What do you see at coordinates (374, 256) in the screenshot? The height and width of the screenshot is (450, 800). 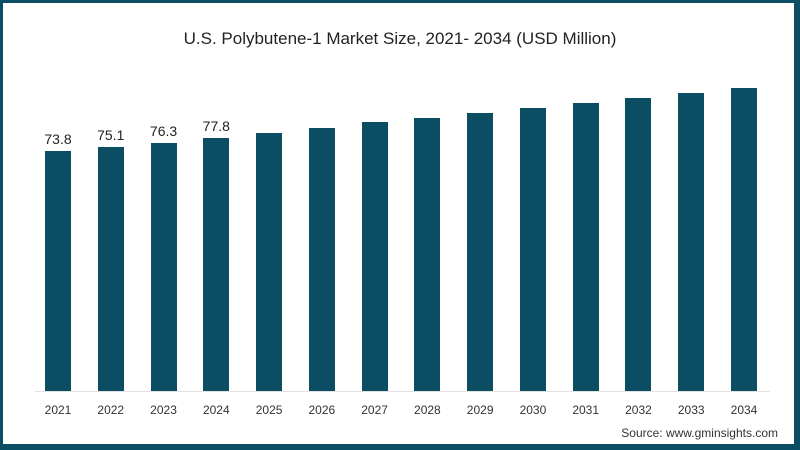 I see `bar-2027` at bounding box center [374, 256].